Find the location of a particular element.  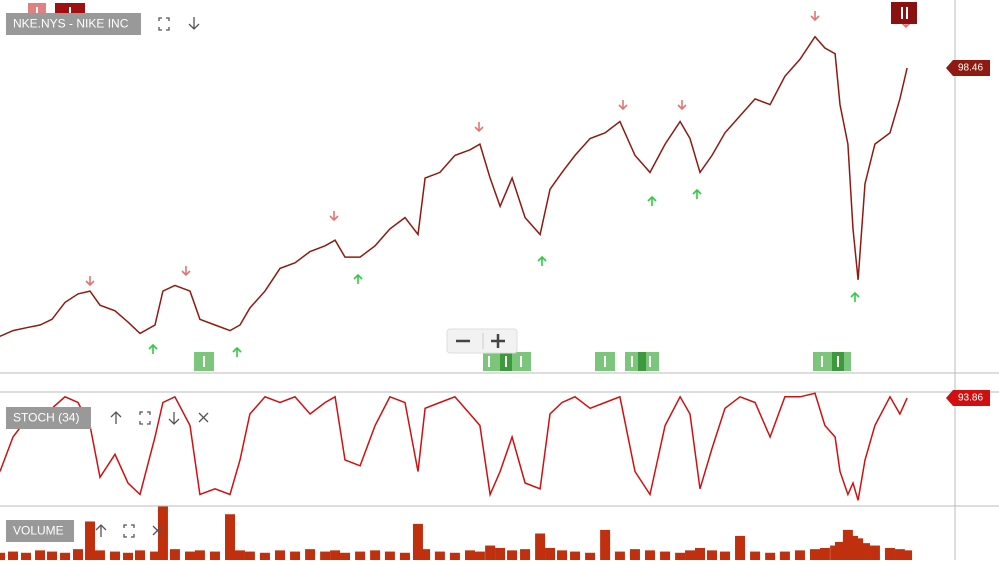

last-value-label: 93.86 is located at coordinates (970, 398).